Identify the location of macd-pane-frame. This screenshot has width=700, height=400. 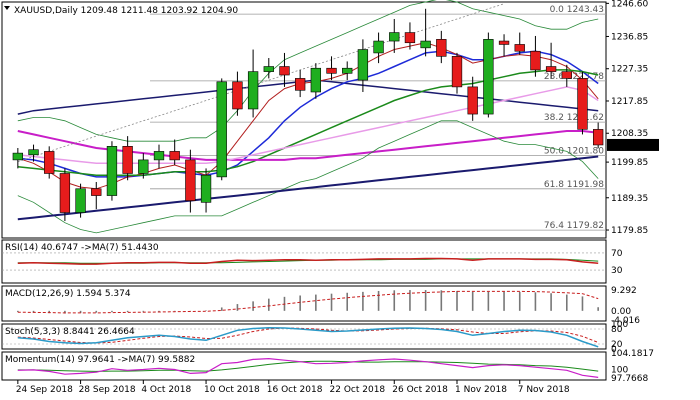
(304, 303).